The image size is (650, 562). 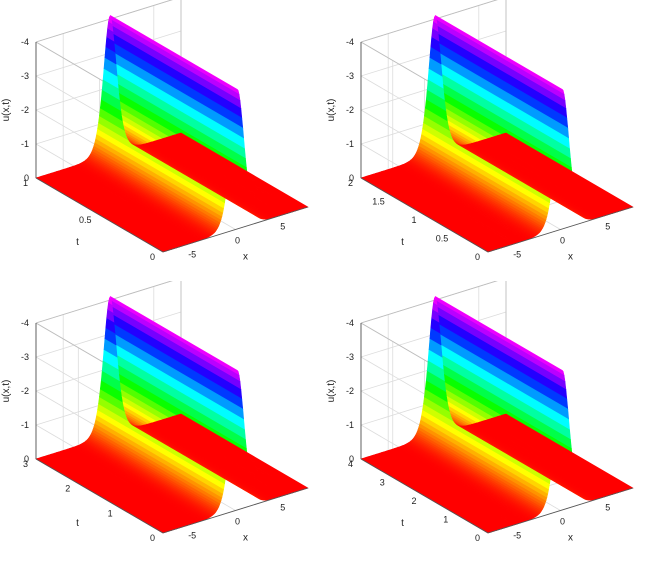 I want to click on t-tick-label: 1.5, so click(x=378, y=202).